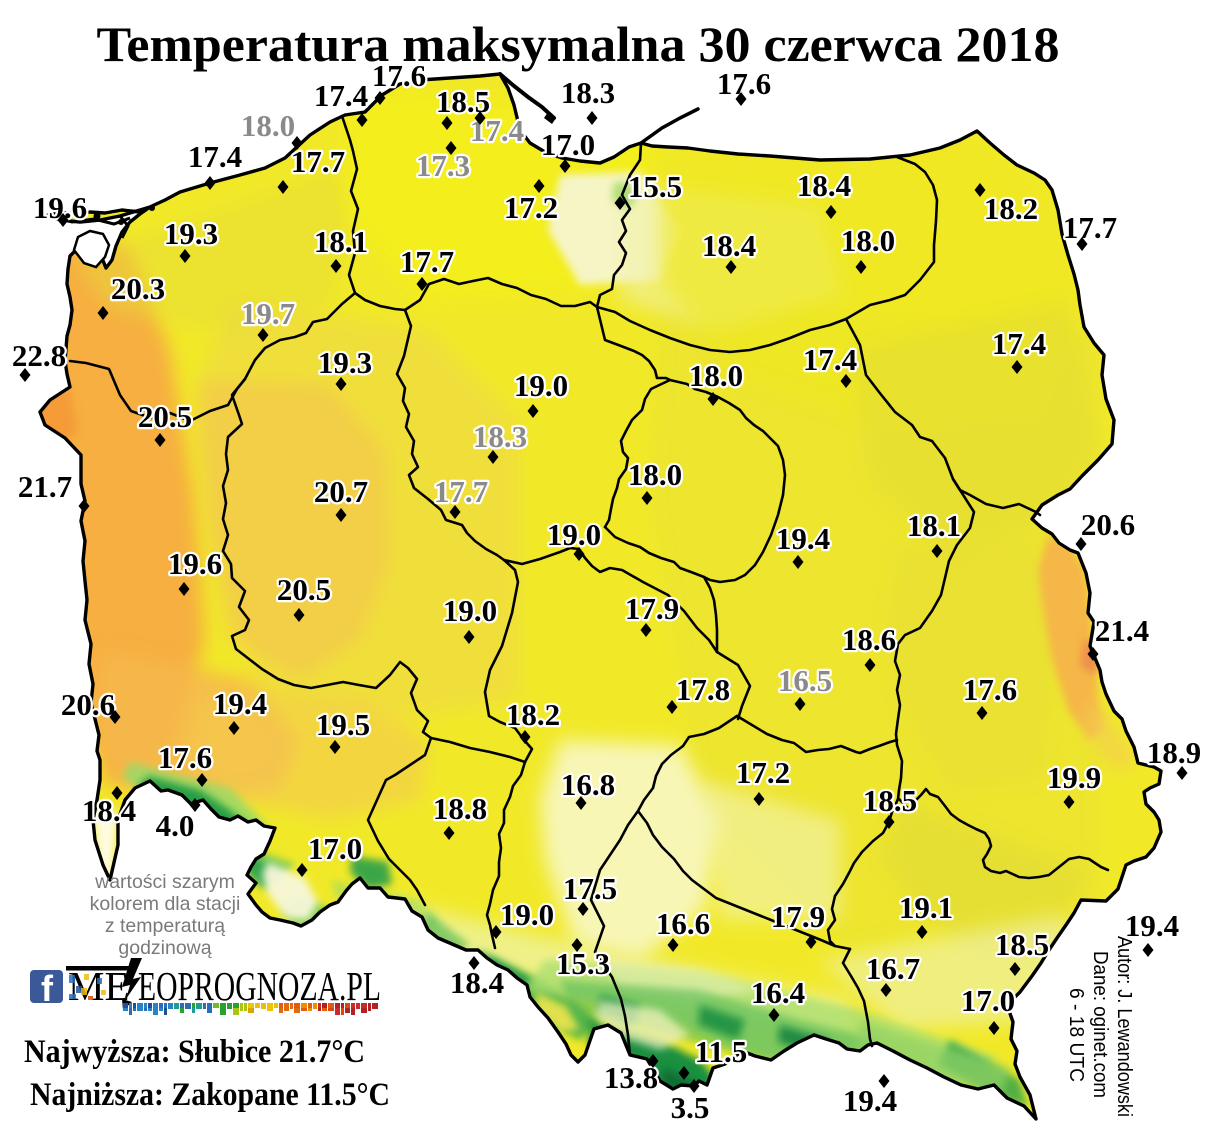  What do you see at coordinates (45, 486) in the screenshot?
I see `svg-text: 21.7` at bounding box center [45, 486].